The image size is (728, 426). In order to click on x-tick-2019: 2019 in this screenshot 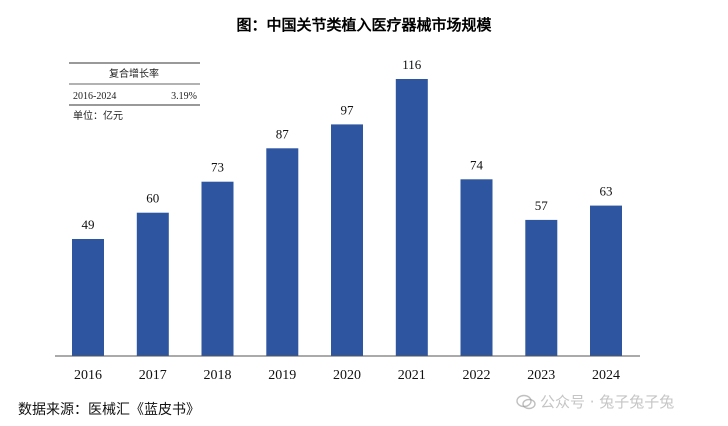, I will do `click(282, 375)`.